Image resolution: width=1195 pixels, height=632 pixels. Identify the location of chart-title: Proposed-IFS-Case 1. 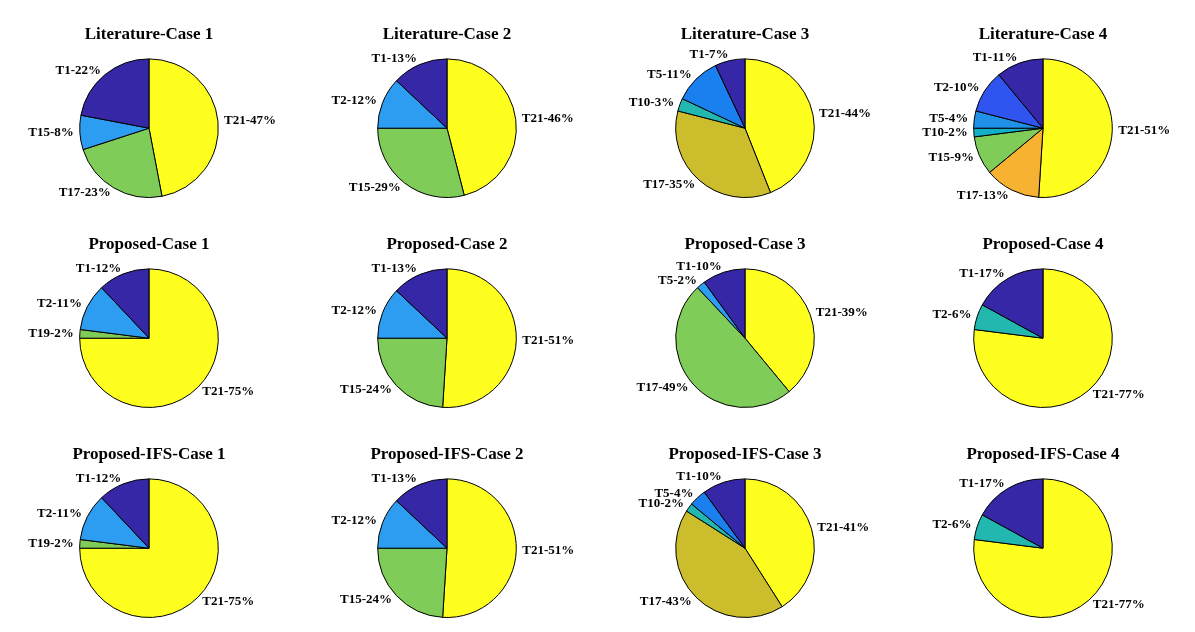
(149, 453).